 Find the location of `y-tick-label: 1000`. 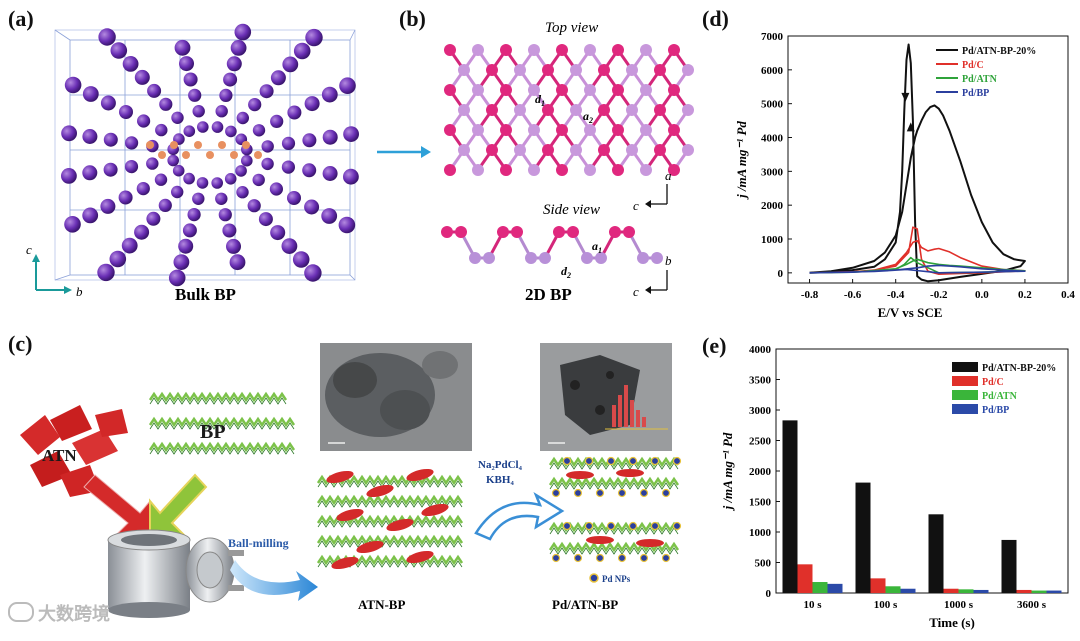

y-tick-label: 1000 is located at coordinates (760, 533).